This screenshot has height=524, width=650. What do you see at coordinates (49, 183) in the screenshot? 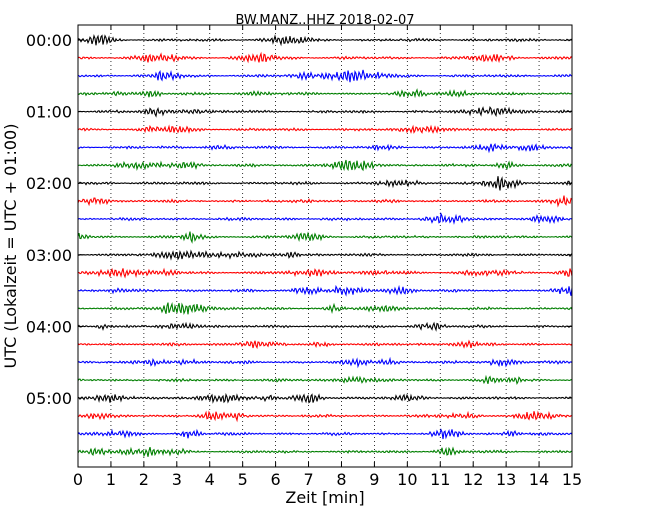
I see `y-tick-label-2: 02:00` at bounding box center [49, 183].